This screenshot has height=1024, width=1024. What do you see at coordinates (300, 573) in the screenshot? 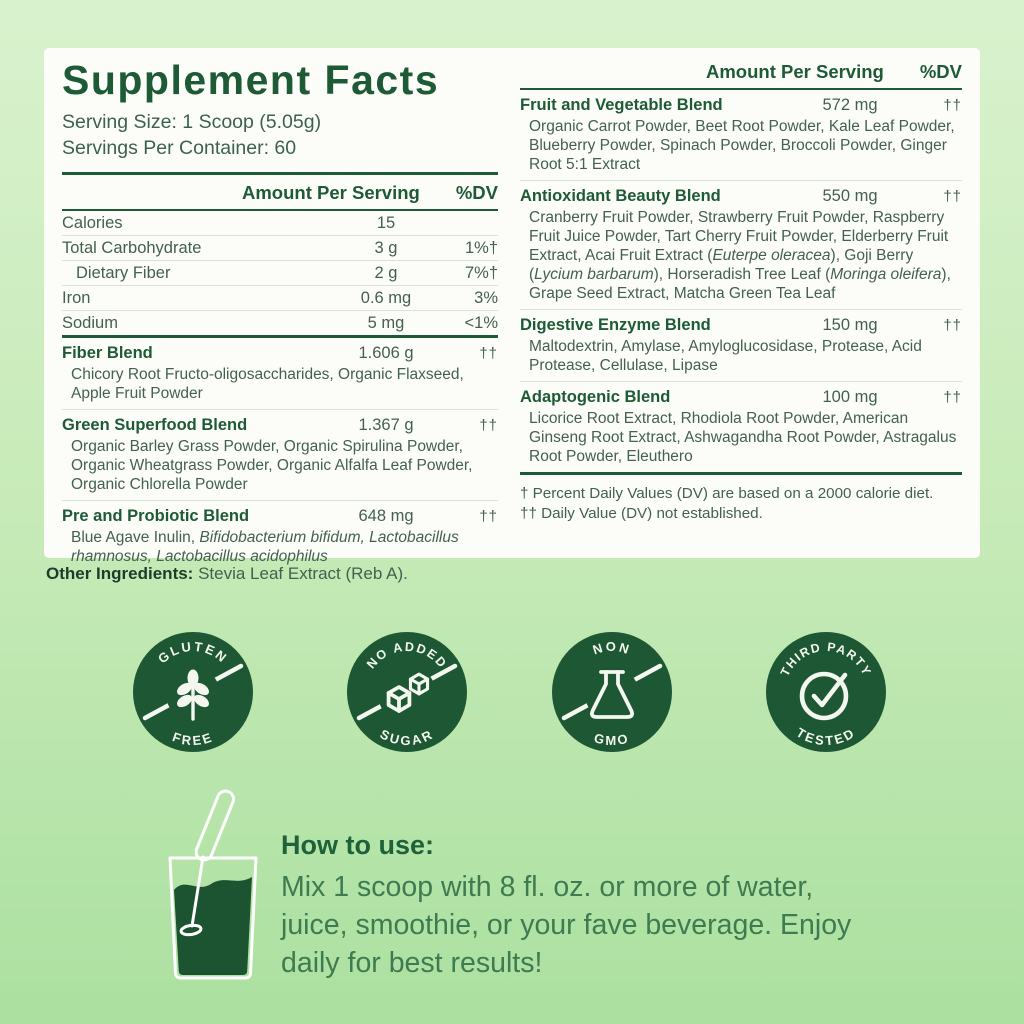
I see `other-ingredients-value: Stevia Leaf Extract (Reb A).` at bounding box center [300, 573].